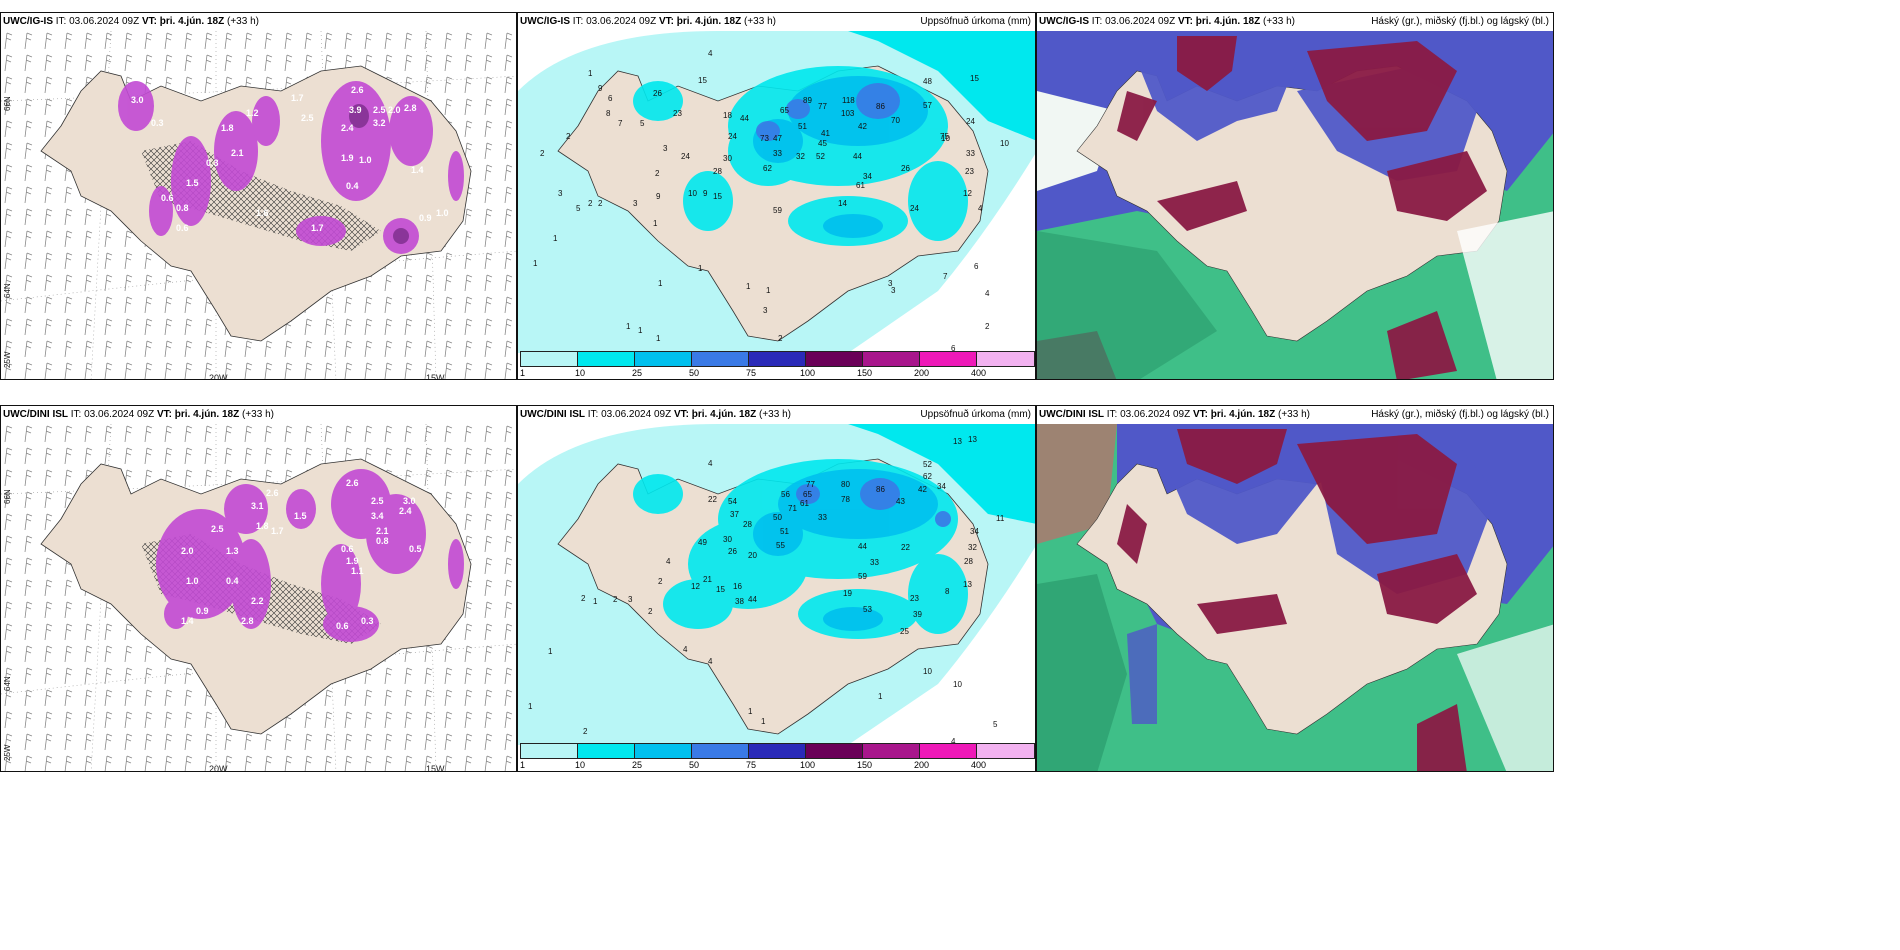 This screenshot has width=1900, height=950. I want to click on cbar-label: 100, so click(808, 373).